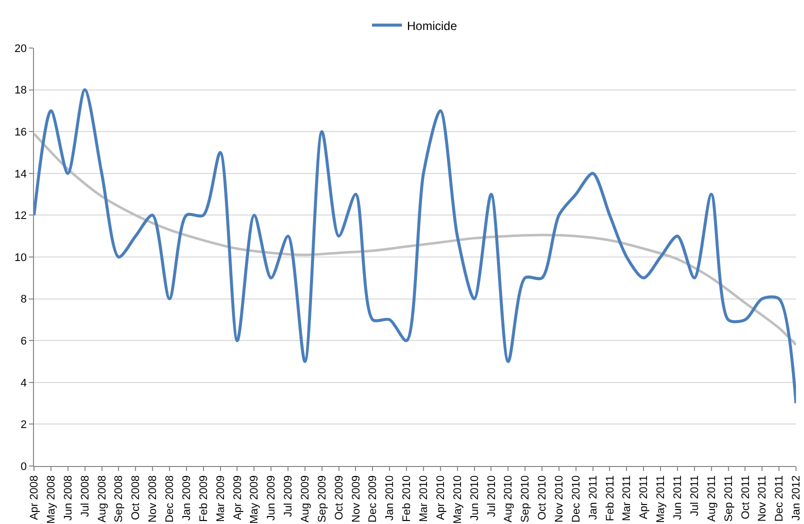  What do you see at coordinates (746, 497) in the screenshot?
I see `x-tick-label: Oct 2011` at bounding box center [746, 497].